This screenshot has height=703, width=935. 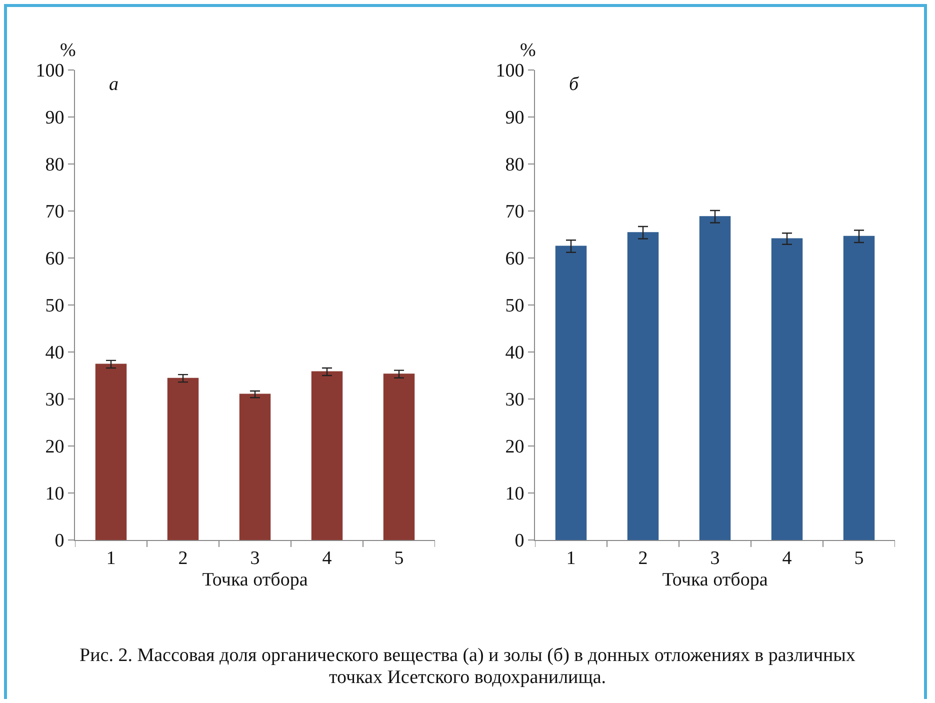 What do you see at coordinates (113, 84) in the screenshot?
I see `annotation: а` at bounding box center [113, 84].